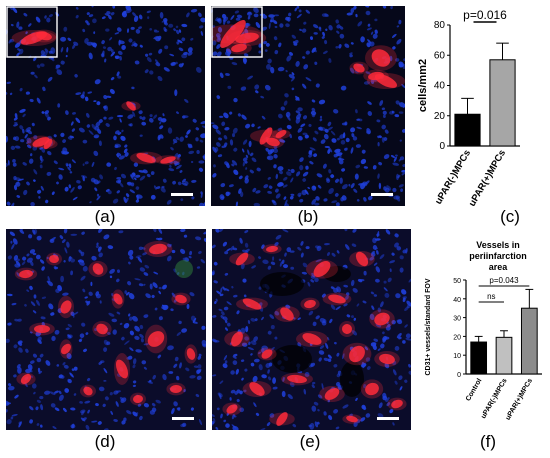  Describe the element at coordinates (428, 326) in the screenshot. I see `y-axis-label: CD31+ vessels/standard FOV` at that location.